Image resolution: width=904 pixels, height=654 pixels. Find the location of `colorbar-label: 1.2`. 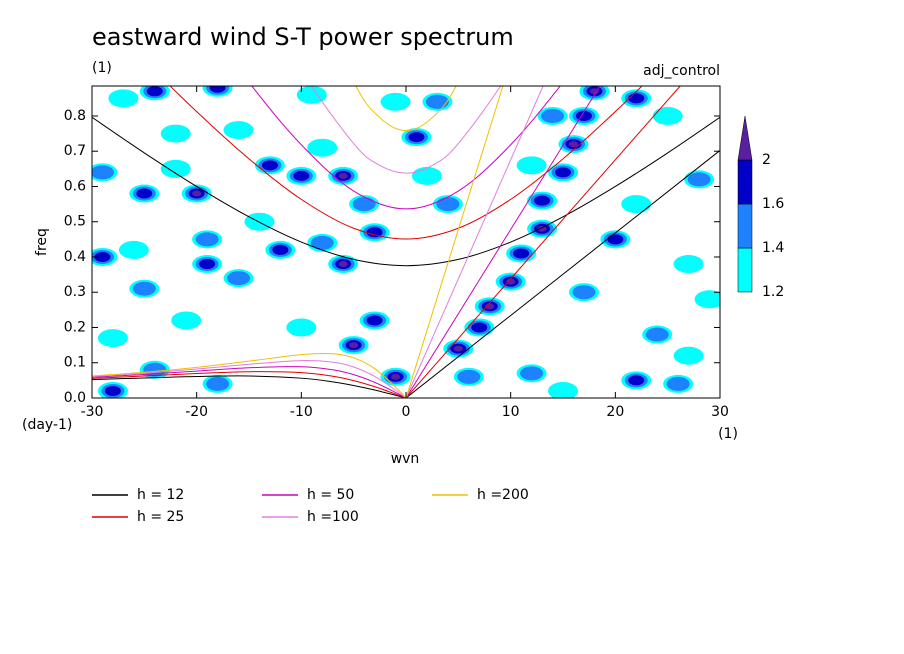

colorbar-label: 1.2 is located at coordinates (773, 292).